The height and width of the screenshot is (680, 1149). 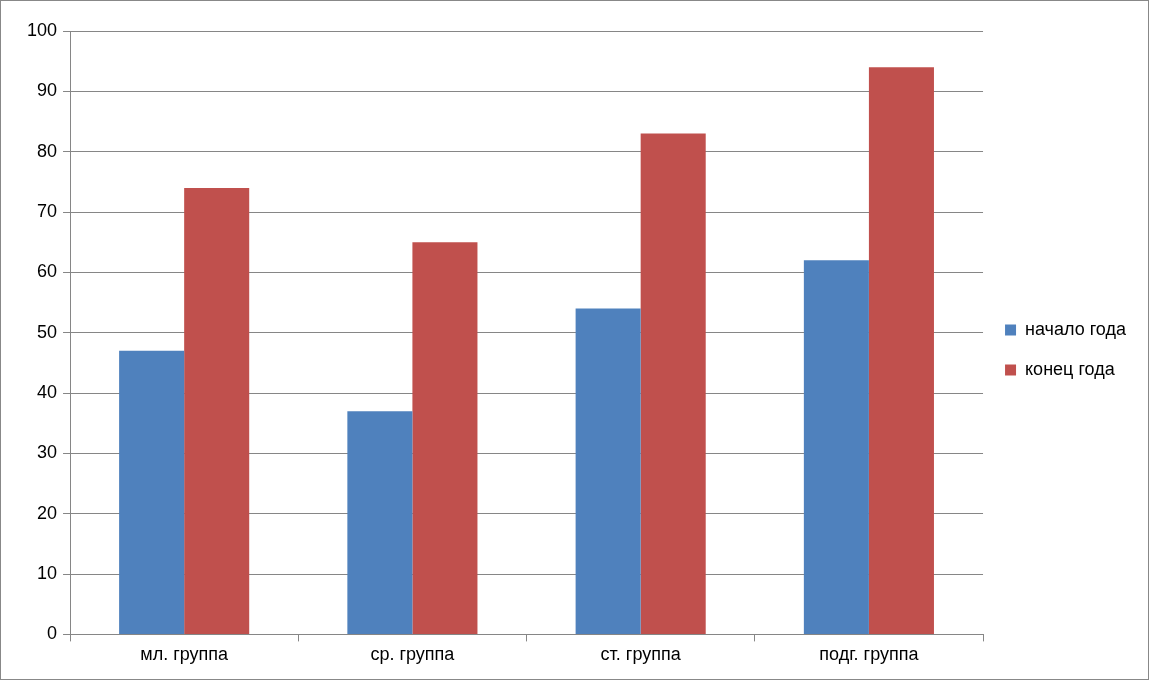 What do you see at coordinates (47, 452) in the screenshot?
I see `y-tick-label: 30` at bounding box center [47, 452].